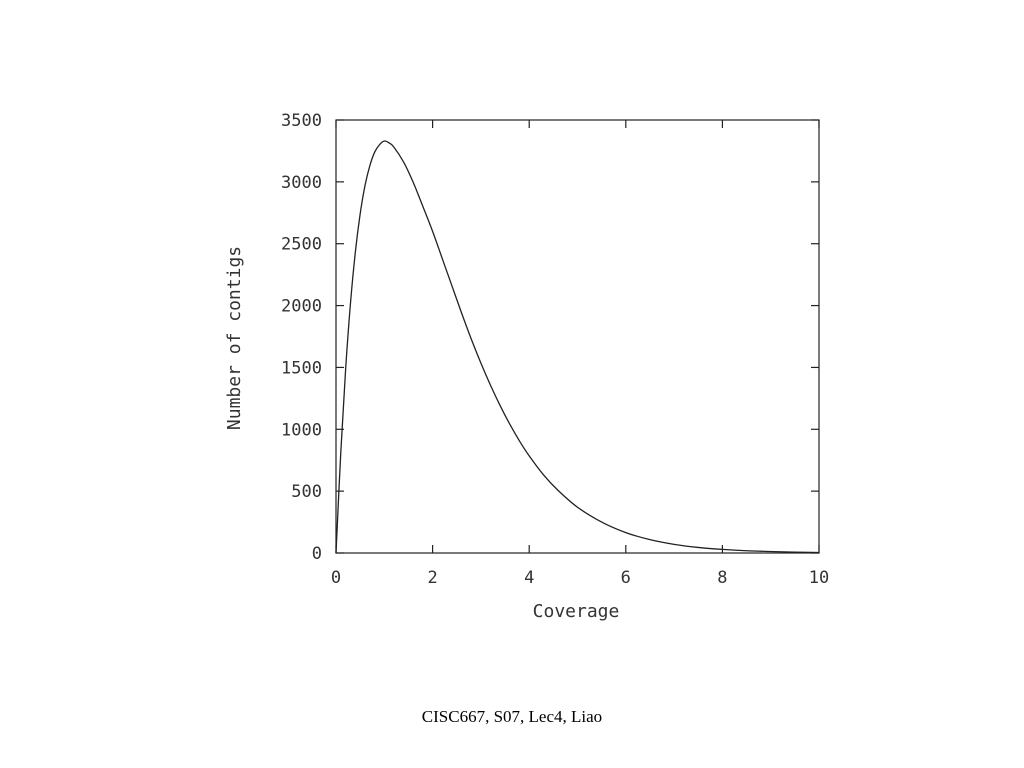 This screenshot has height=768, width=1024. What do you see at coordinates (512, 716) in the screenshot?
I see `slide-footer: CISC667, S07, Lec4, Liao` at bounding box center [512, 716].